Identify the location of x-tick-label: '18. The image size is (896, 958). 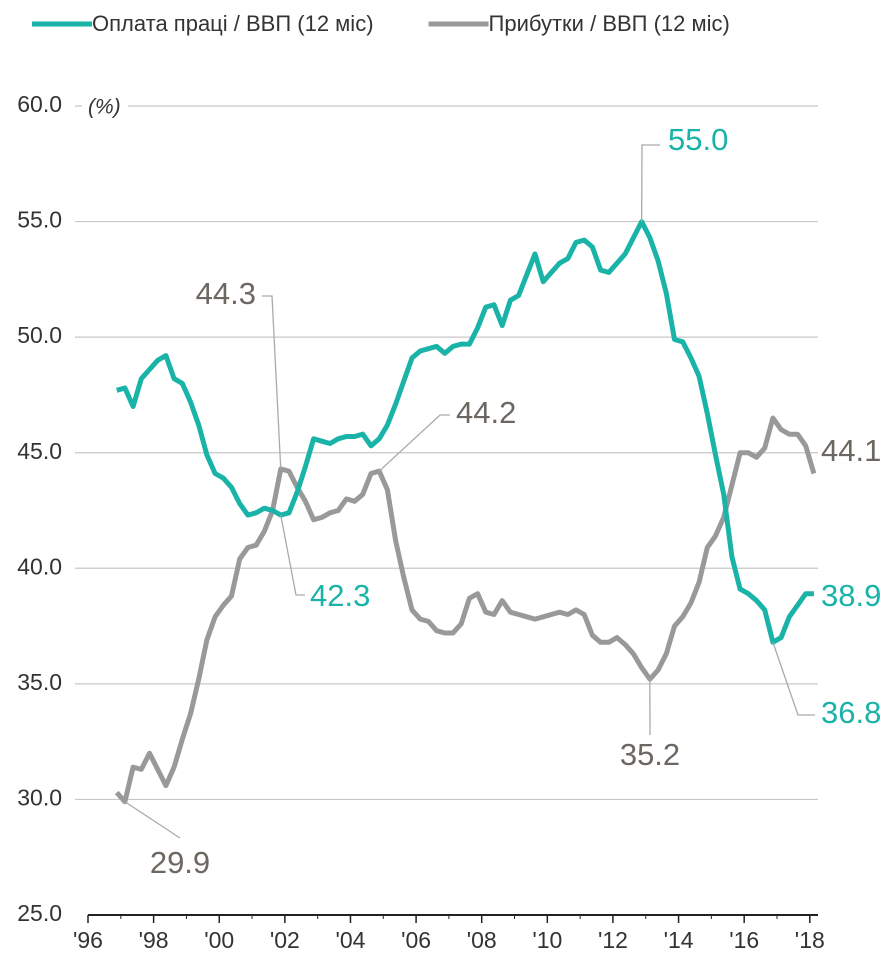
(810, 940).